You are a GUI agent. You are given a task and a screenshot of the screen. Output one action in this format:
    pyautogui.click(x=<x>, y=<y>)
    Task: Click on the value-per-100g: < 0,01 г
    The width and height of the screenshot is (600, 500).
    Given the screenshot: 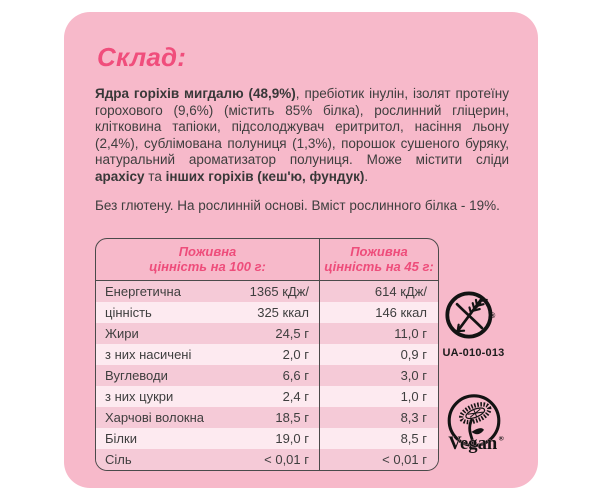 What is the action you would take?
    pyautogui.click(x=286, y=459)
    